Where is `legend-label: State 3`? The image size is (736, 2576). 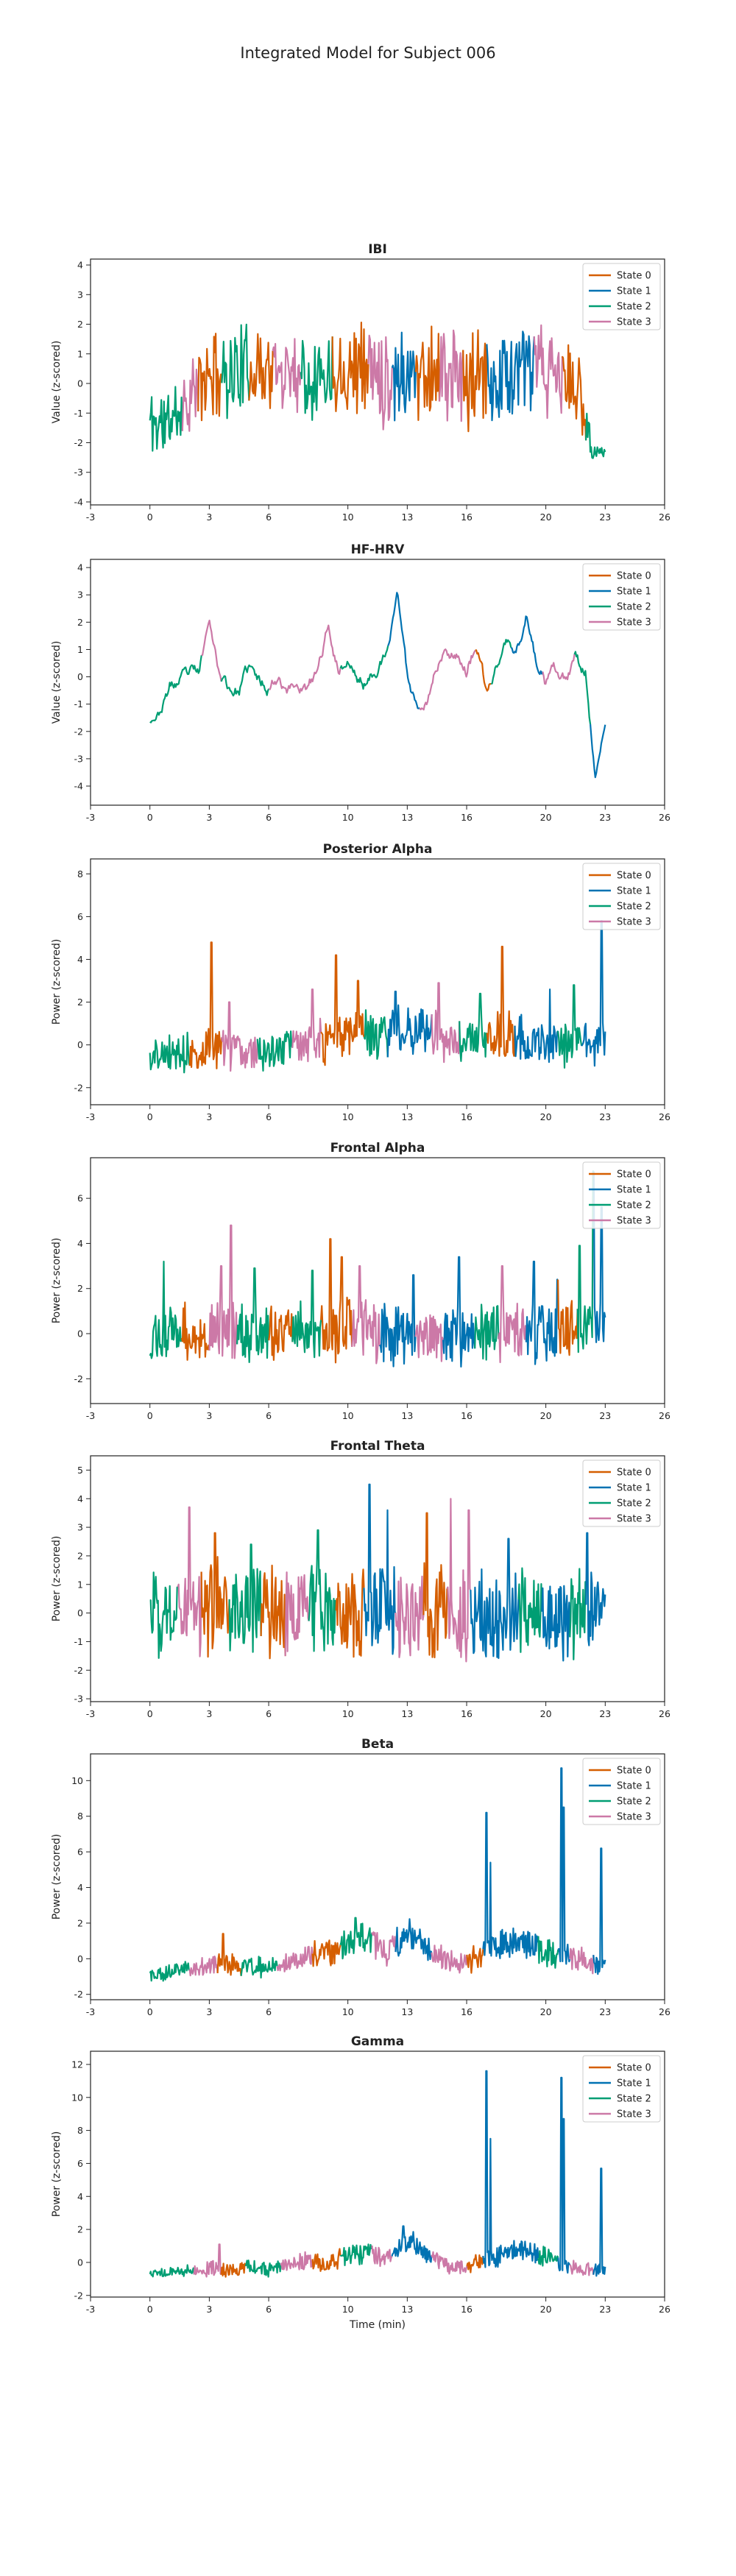
legend-label: State 3 is located at coordinates (634, 1221).